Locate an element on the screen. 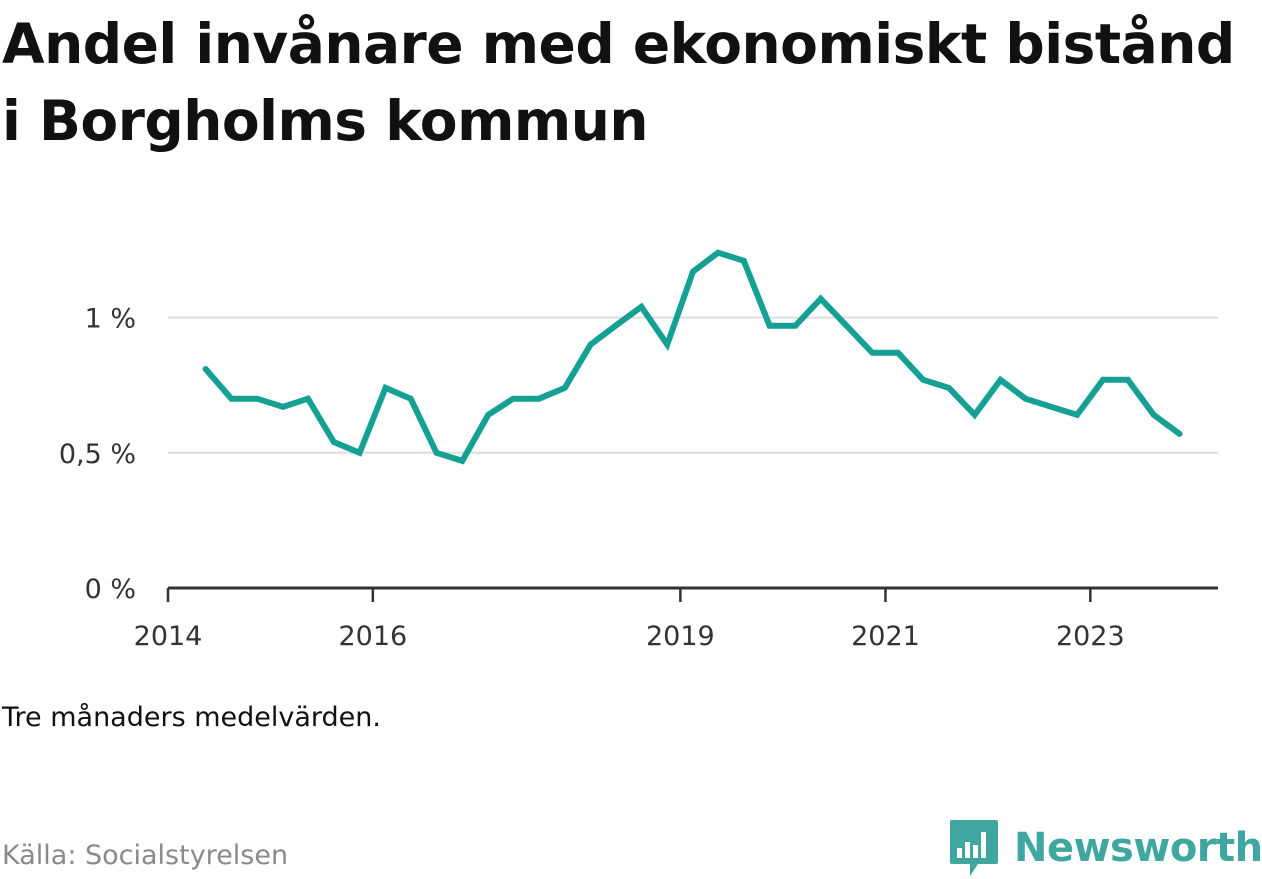 The height and width of the screenshot is (879, 1262). gridlines is located at coordinates (693, 385).